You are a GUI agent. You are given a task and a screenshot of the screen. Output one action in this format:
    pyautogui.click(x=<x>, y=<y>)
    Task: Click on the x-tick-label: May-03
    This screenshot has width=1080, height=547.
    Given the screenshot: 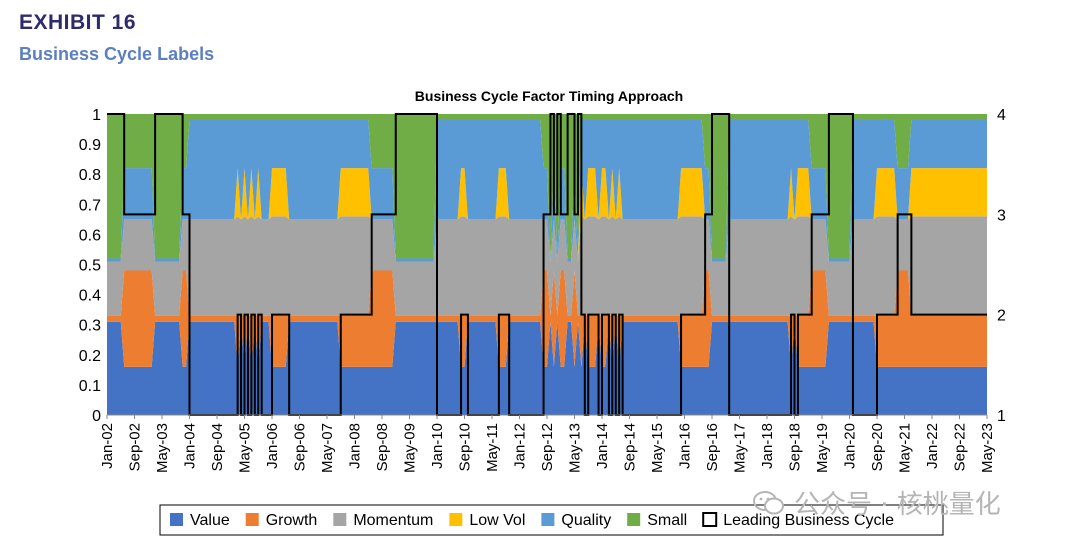 What is the action you would take?
    pyautogui.click(x=162, y=448)
    